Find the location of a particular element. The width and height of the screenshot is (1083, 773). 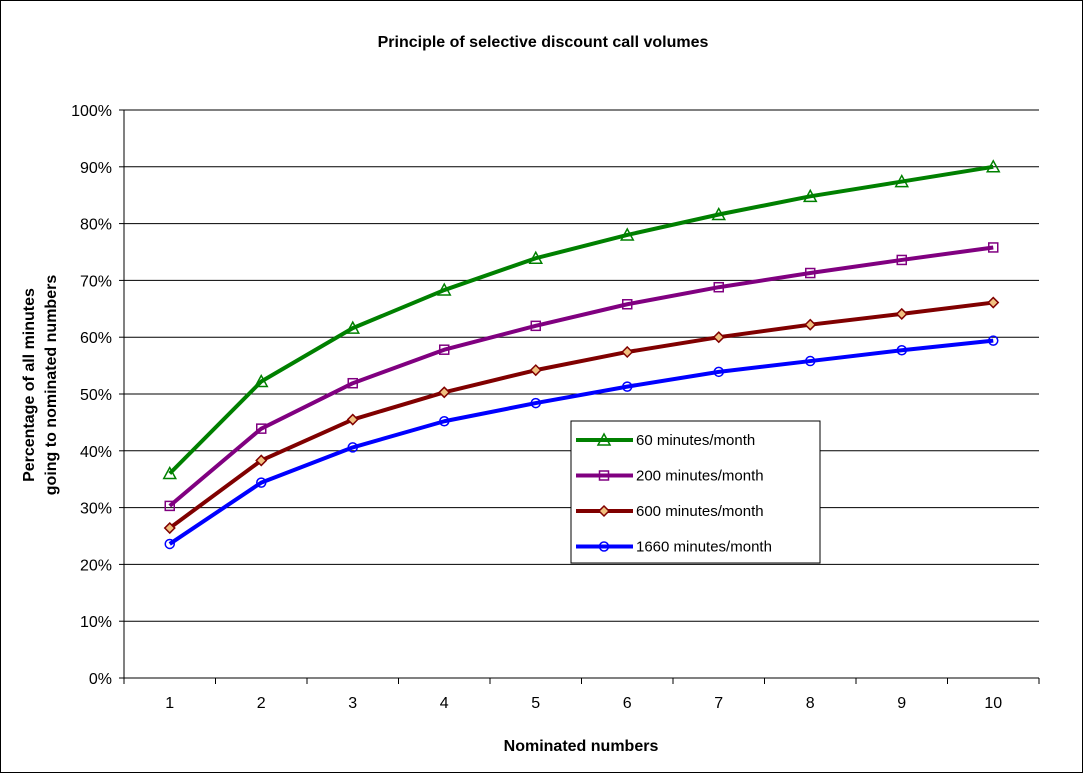

legend-label: 200 minutes/month is located at coordinates (700, 476).